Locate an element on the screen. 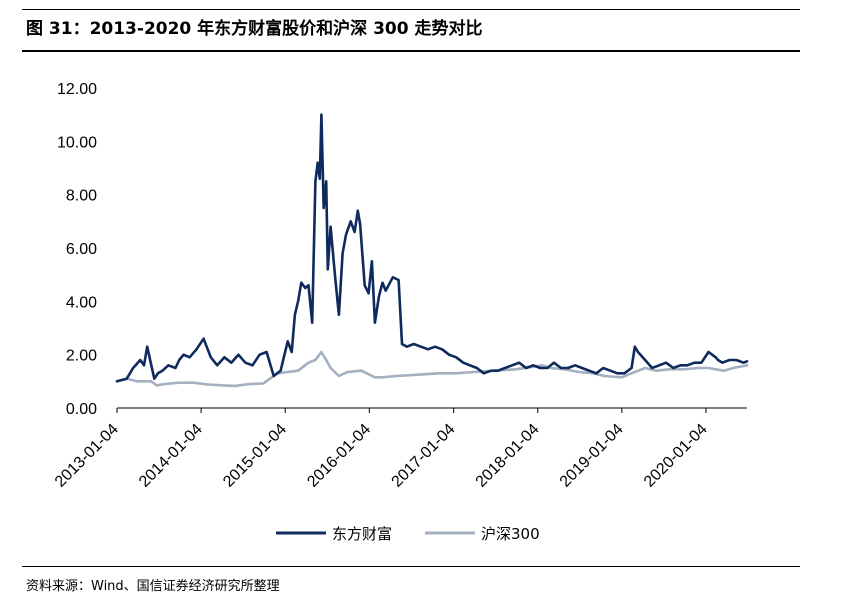  x-tick-label: 2018-01-04 is located at coordinates (508, 456).